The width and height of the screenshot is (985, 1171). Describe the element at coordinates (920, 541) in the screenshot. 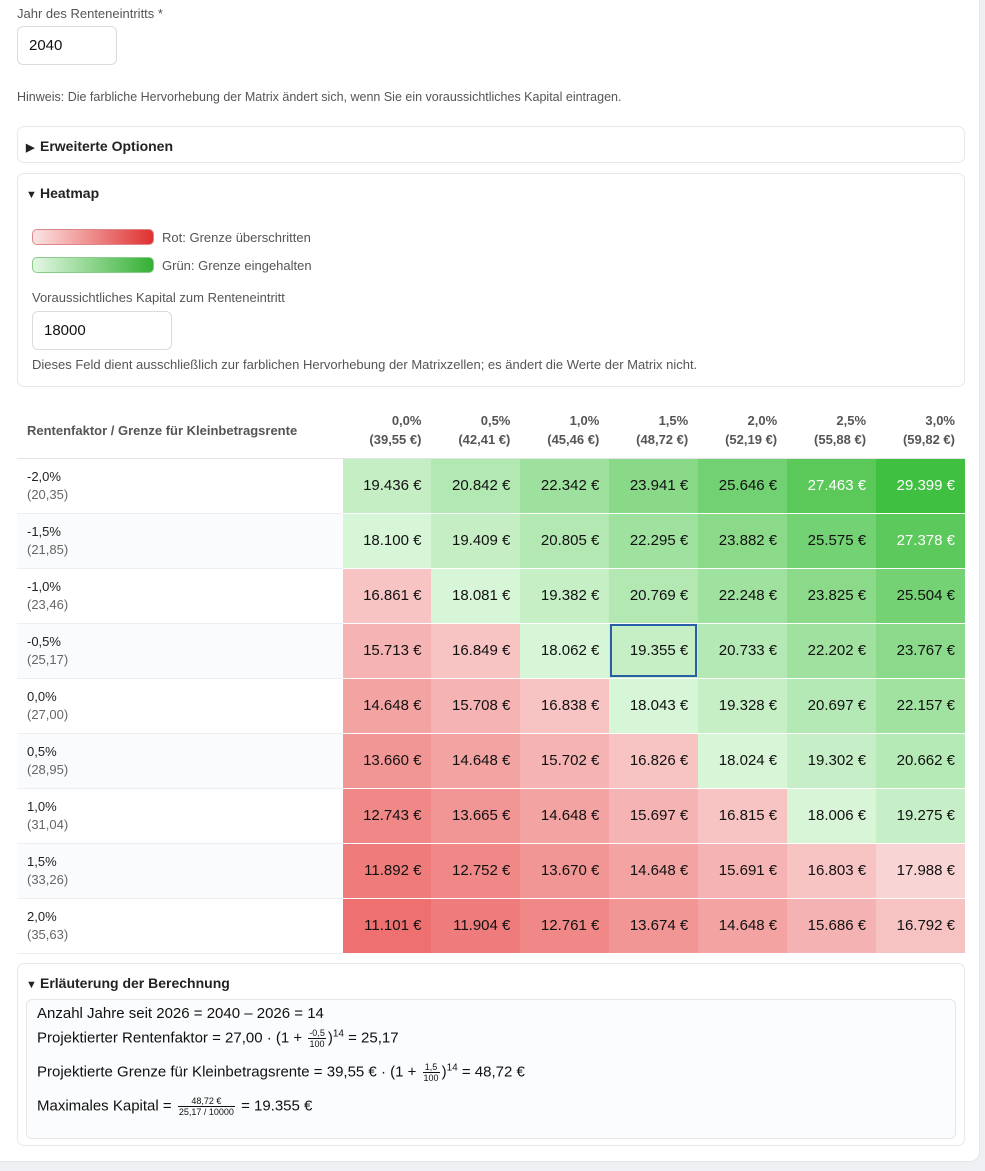

I see `matrix-cell: 27.378 €` at that location.